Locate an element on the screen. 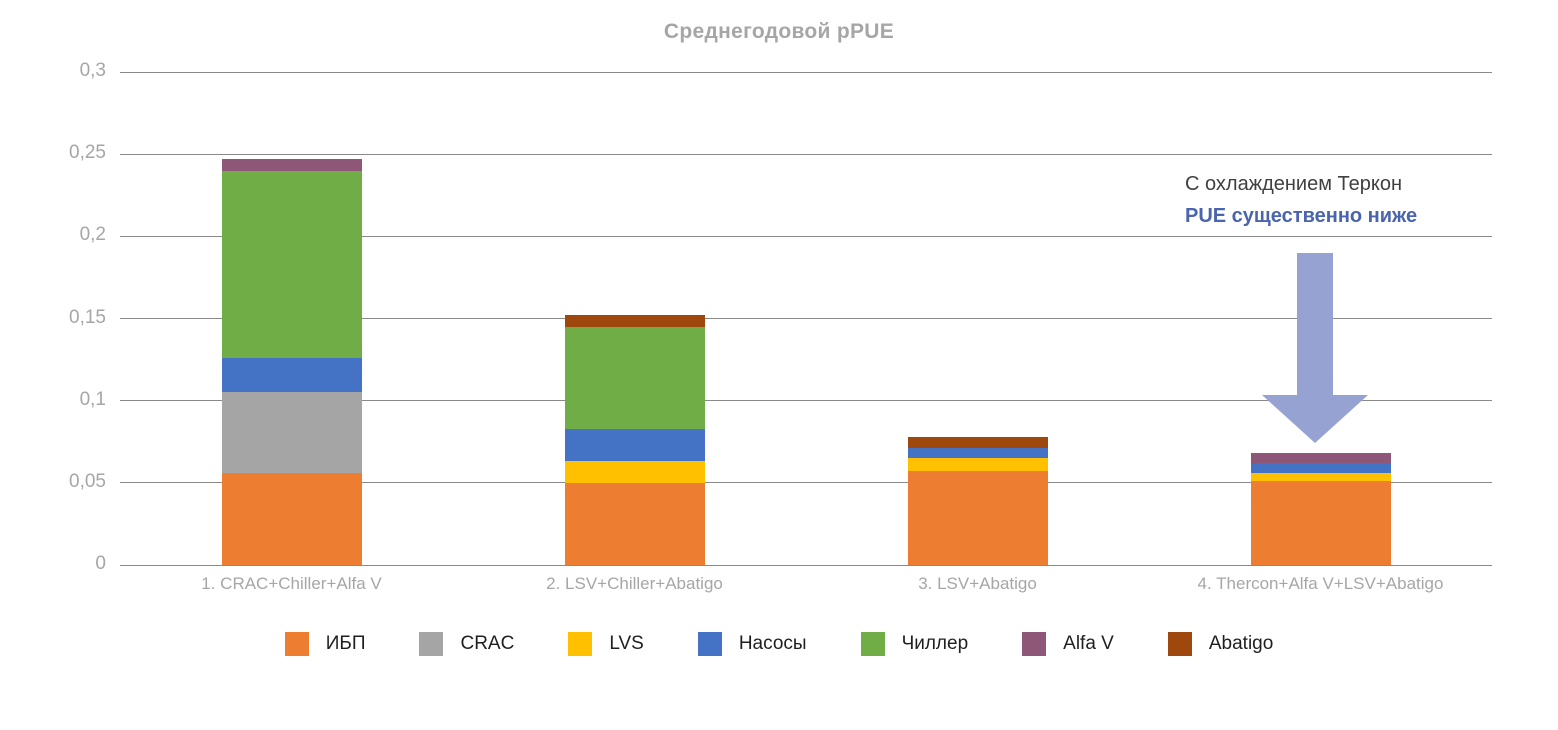  legend-item-Abatigo: Abatigo is located at coordinates (1220, 644).